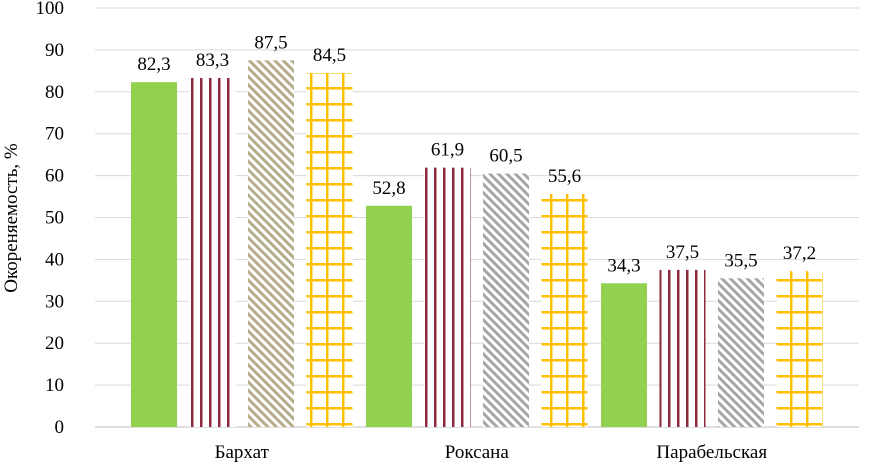 The height and width of the screenshot is (465, 869). I want to click on data-label: 34,3, so click(623, 265).